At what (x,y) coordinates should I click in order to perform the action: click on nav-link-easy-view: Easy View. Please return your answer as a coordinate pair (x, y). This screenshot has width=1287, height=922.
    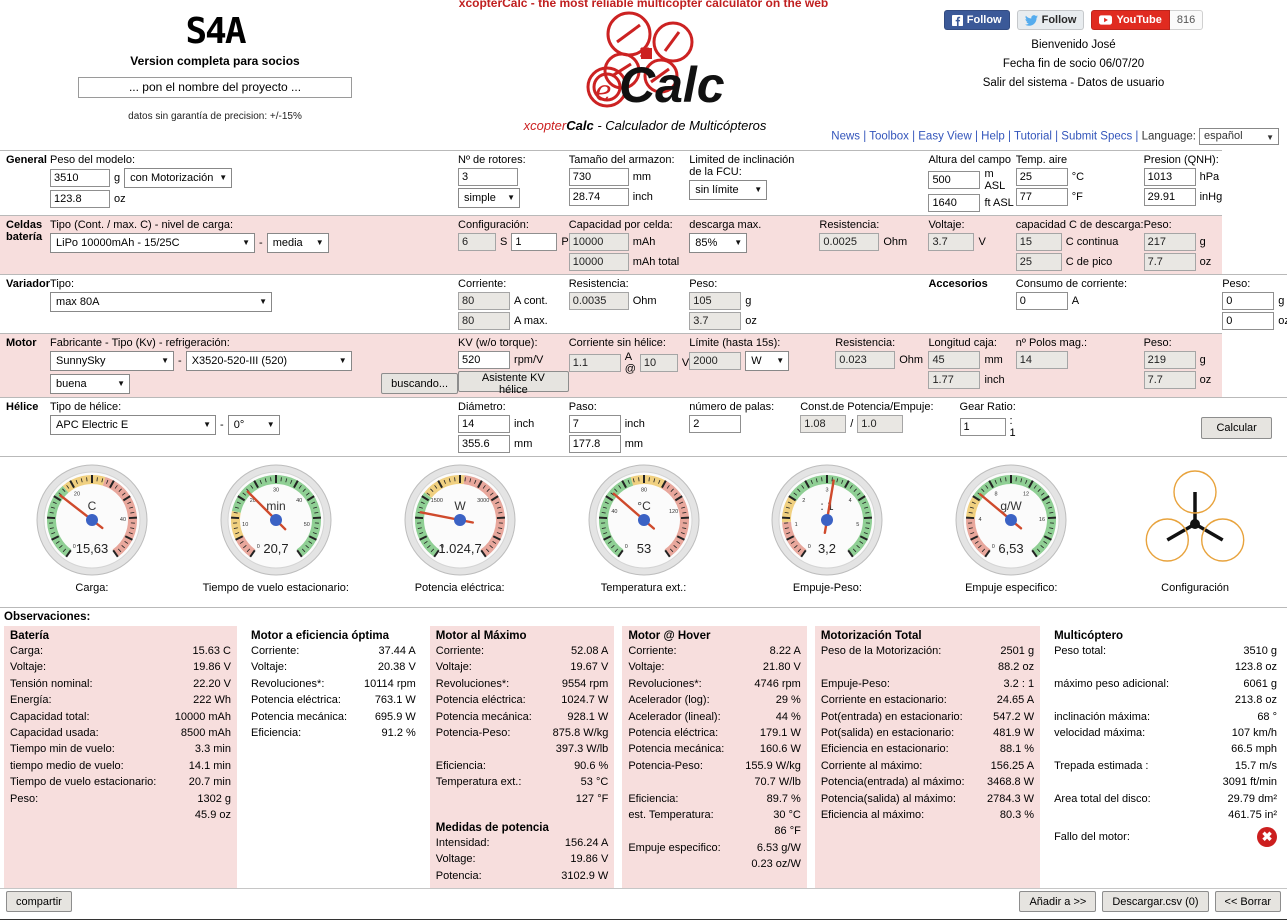
    Looking at the image, I should click on (945, 136).